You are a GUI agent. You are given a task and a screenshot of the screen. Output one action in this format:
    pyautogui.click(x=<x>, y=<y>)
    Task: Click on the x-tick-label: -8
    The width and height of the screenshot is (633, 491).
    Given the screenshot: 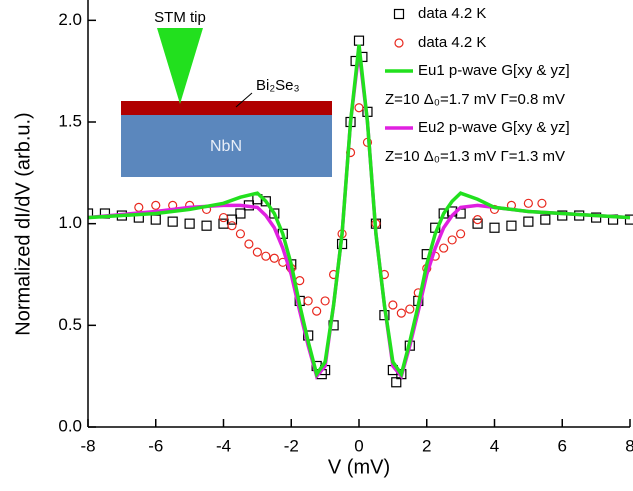 What is the action you would take?
    pyautogui.click(x=87, y=445)
    